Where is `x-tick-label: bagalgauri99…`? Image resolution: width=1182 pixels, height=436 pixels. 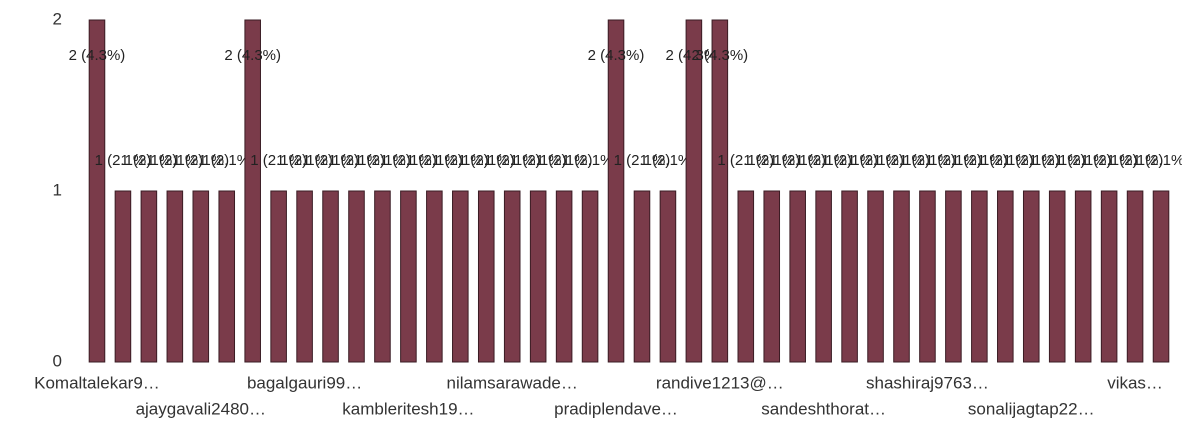 x-tick-label: bagalgauri99… is located at coordinates (304, 382).